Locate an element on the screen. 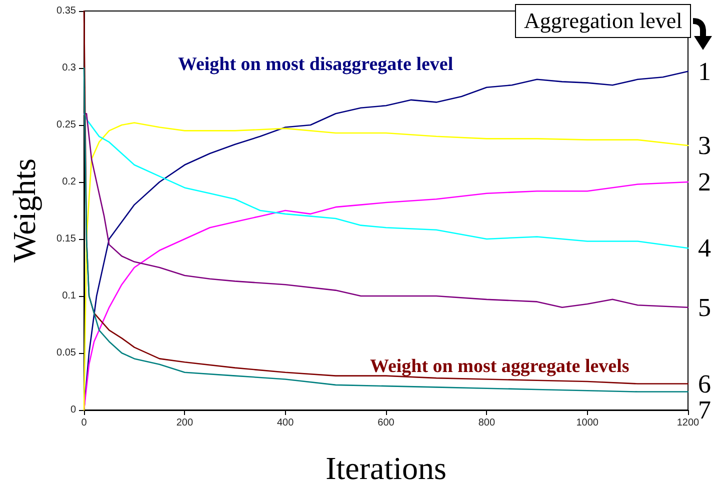  y-tick-label: 0 is located at coordinates (73, 410).